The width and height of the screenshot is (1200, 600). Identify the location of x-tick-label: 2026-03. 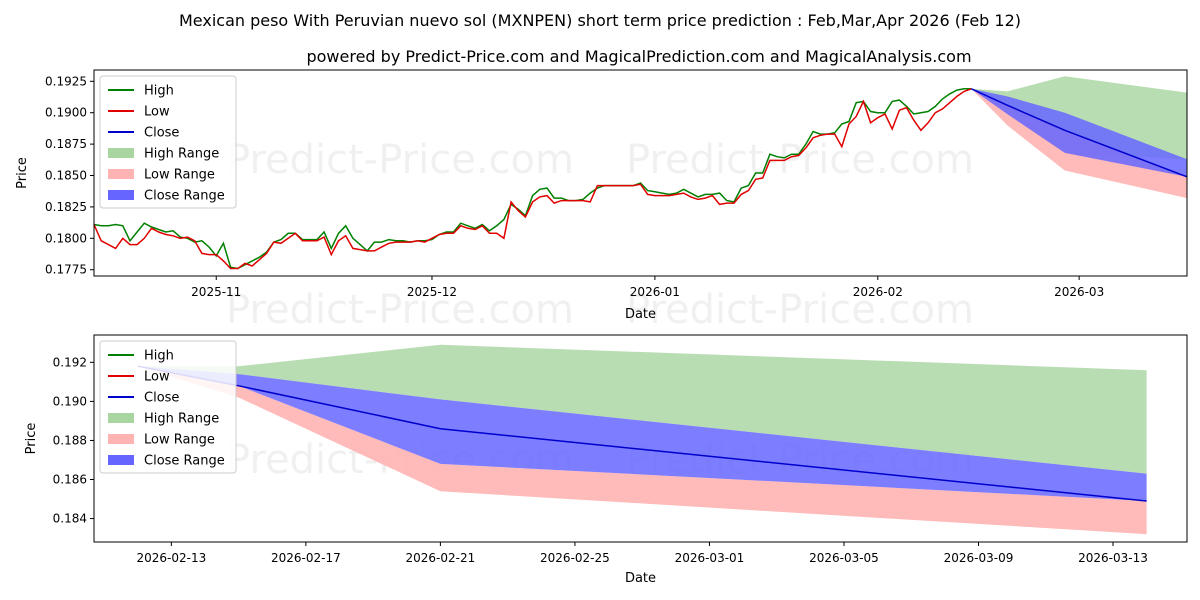
(1079, 292).